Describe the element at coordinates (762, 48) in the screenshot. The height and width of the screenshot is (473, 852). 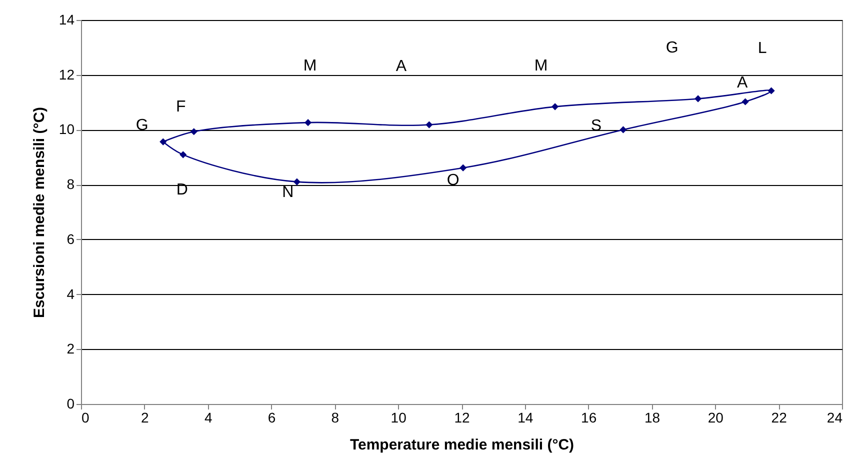
I see `annotation: L` at that location.